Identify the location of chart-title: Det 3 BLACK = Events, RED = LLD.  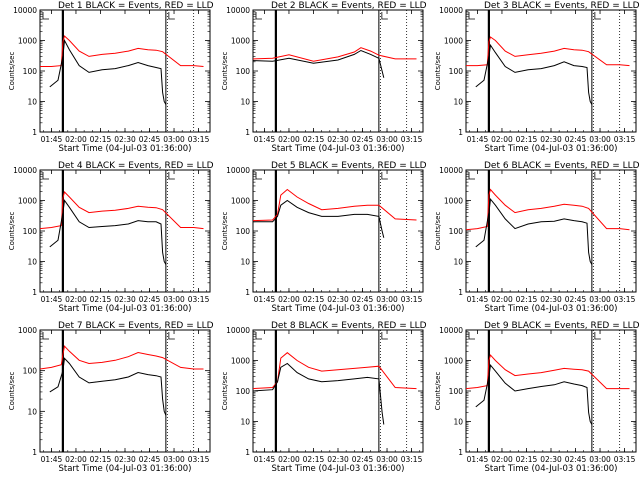
(562, 6).